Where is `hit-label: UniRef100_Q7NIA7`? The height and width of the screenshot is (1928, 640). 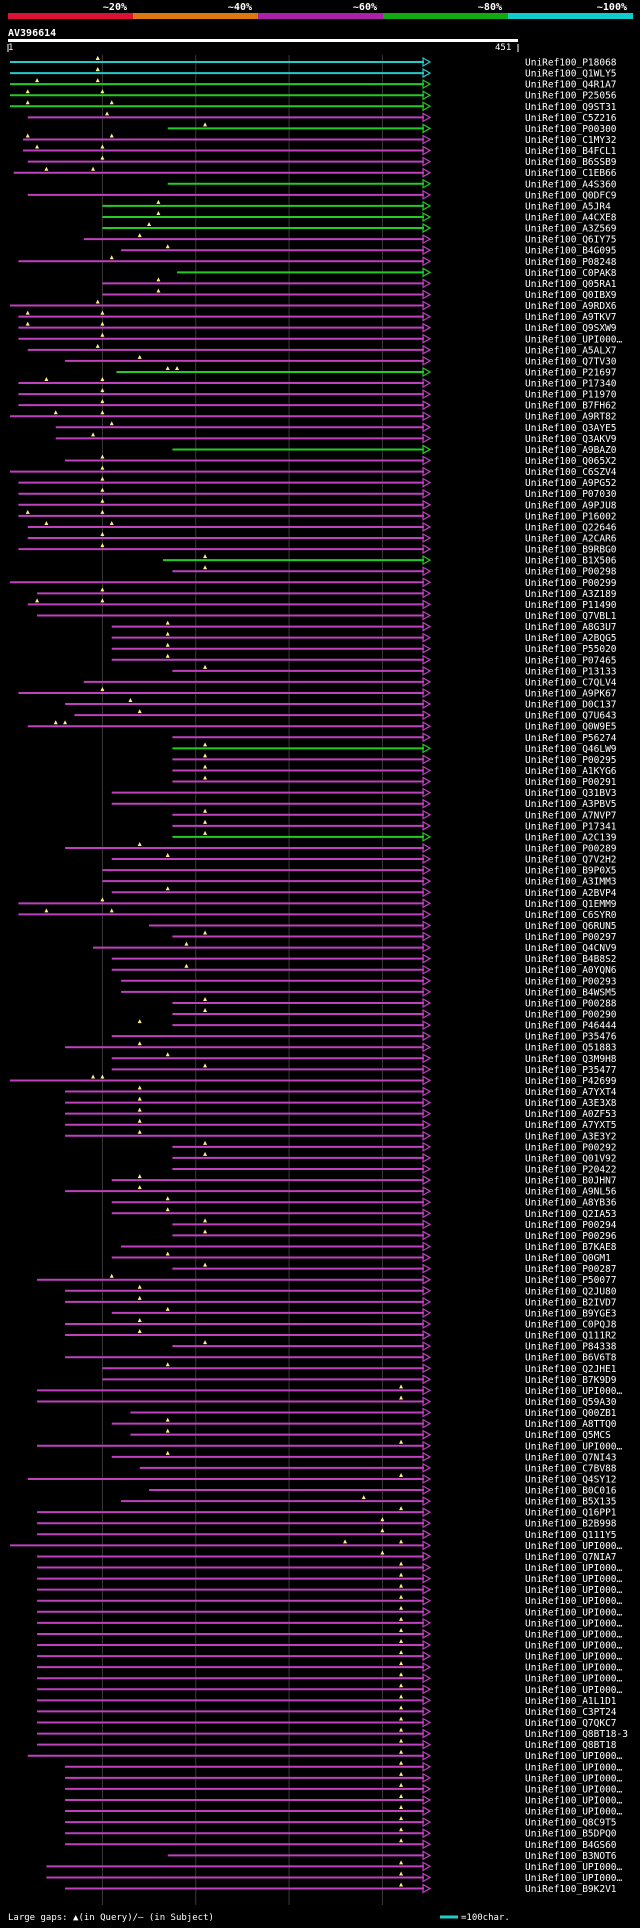
hit-label: UniRef100_Q7NIA7 is located at coordinates (571, 1557).